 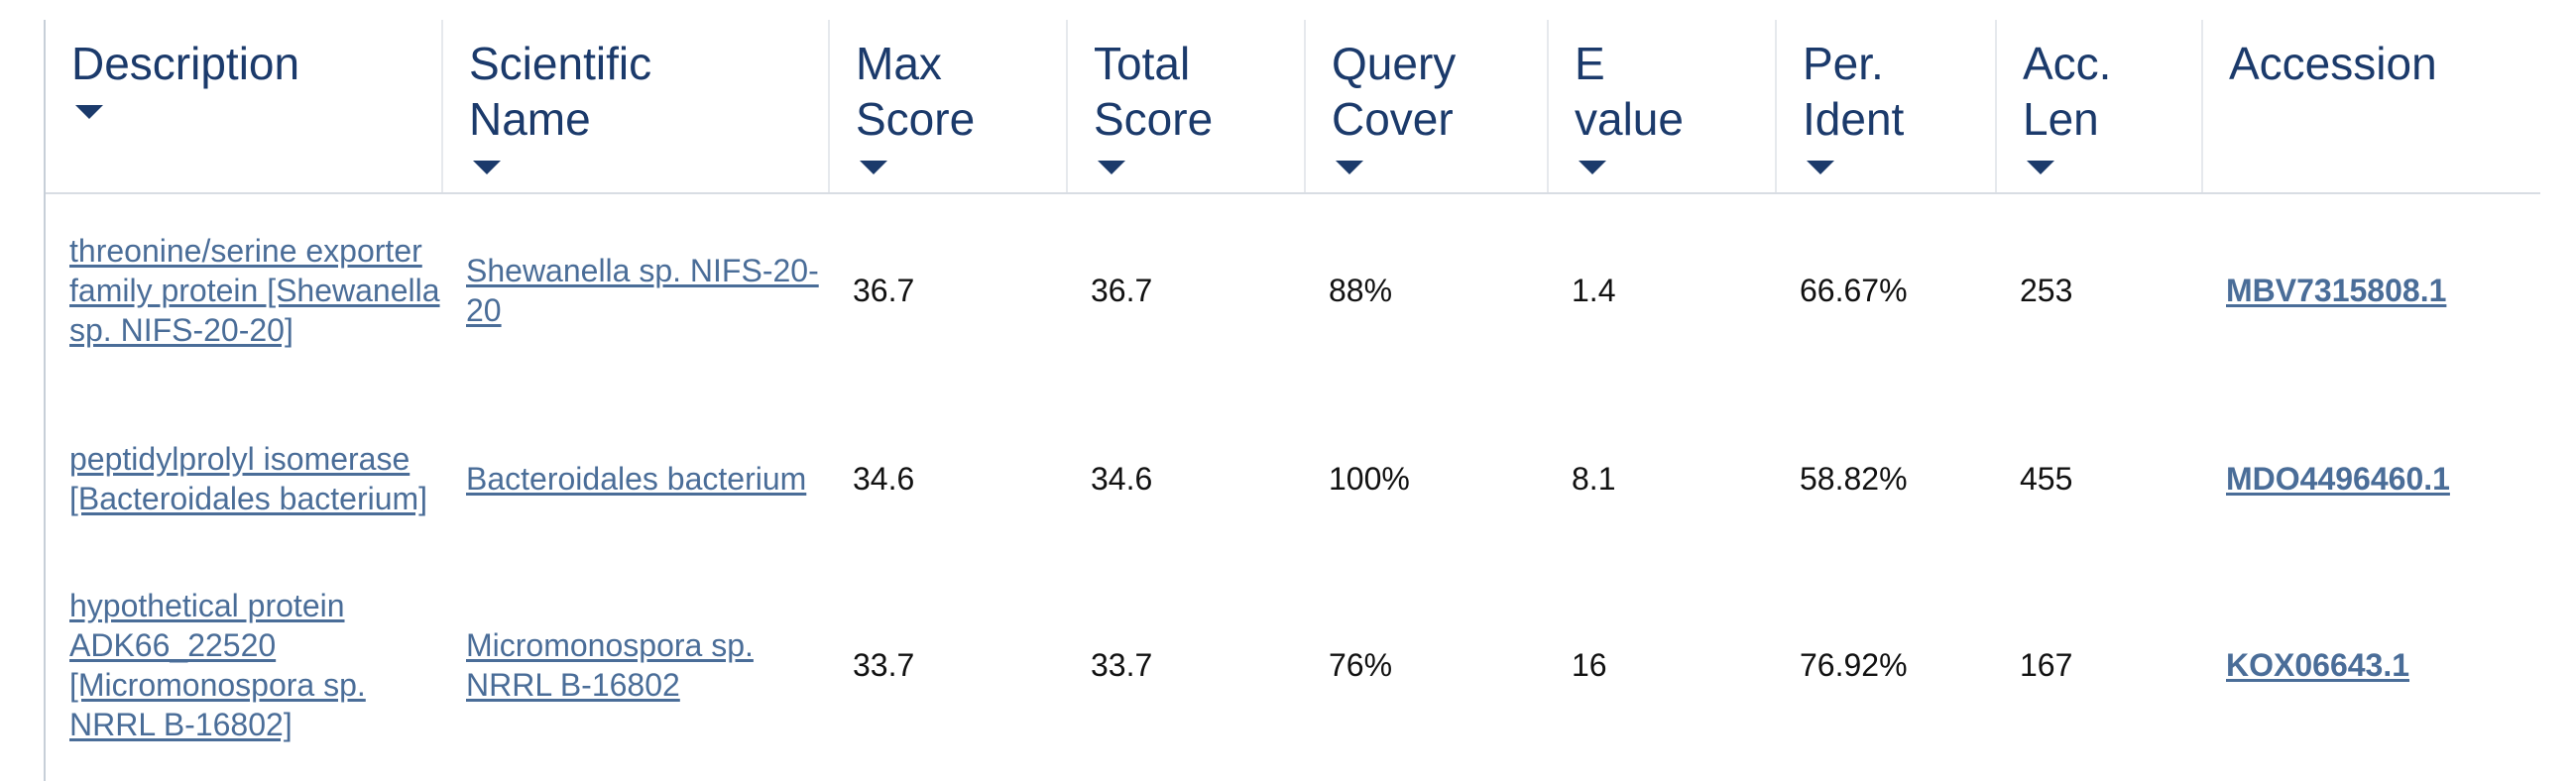 I want to click on cell-acc-len: 167, so click(x=2047, y=665).